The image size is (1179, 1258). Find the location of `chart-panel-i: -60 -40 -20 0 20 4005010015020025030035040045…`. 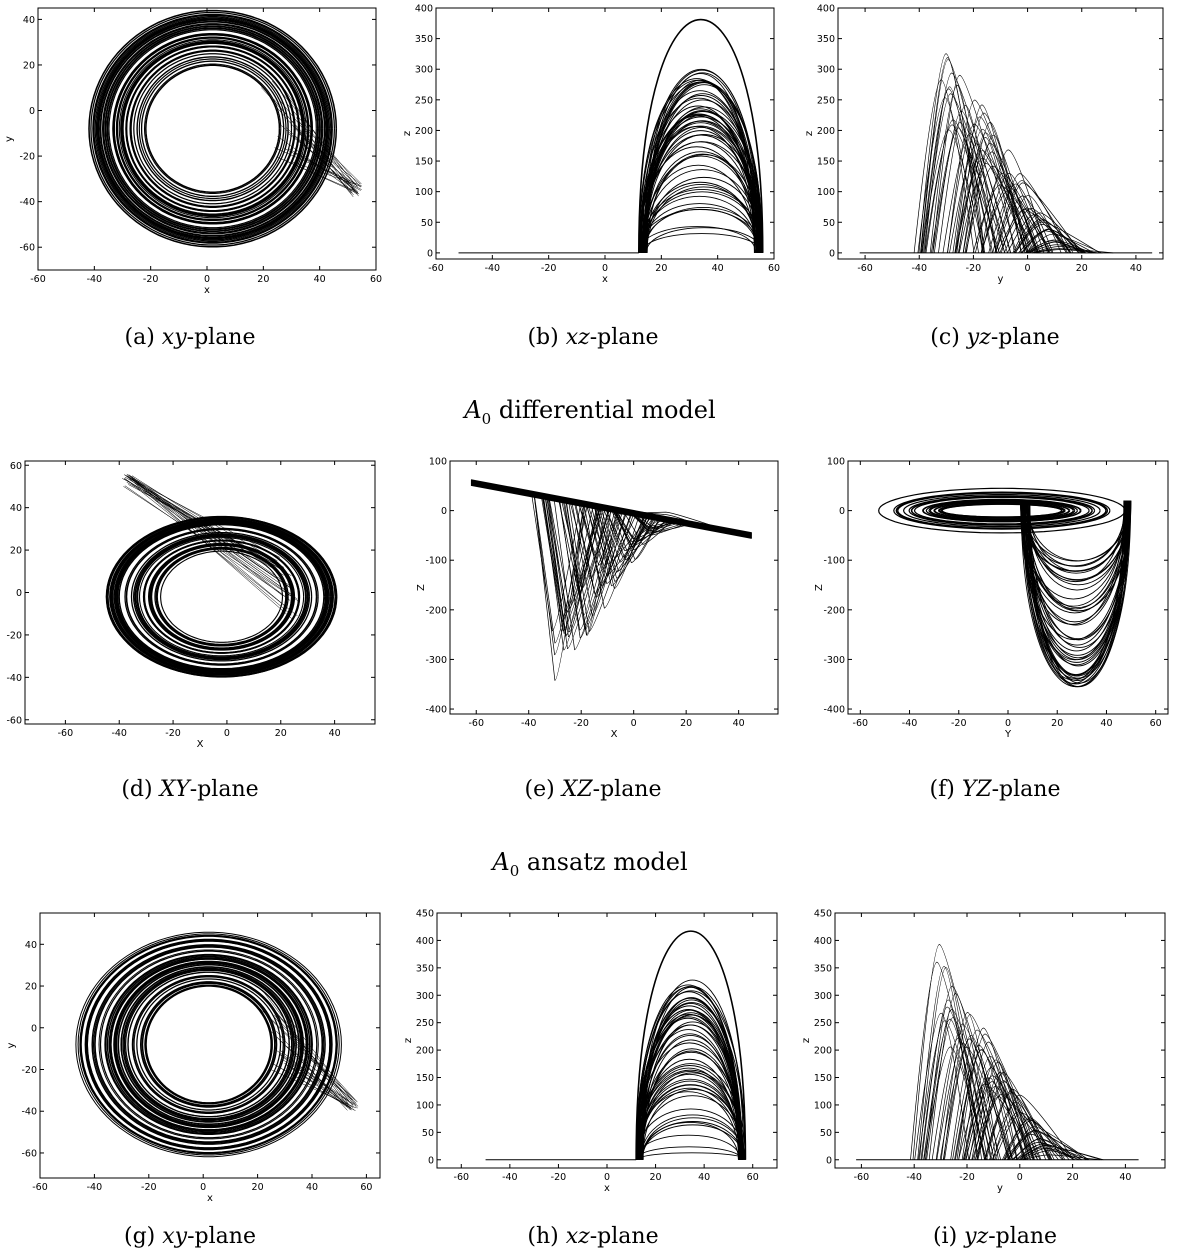

chart-panel-i: -60 -40 -20 0 20 4005010015020025030035040045… is located at coordinates (983, 1051).